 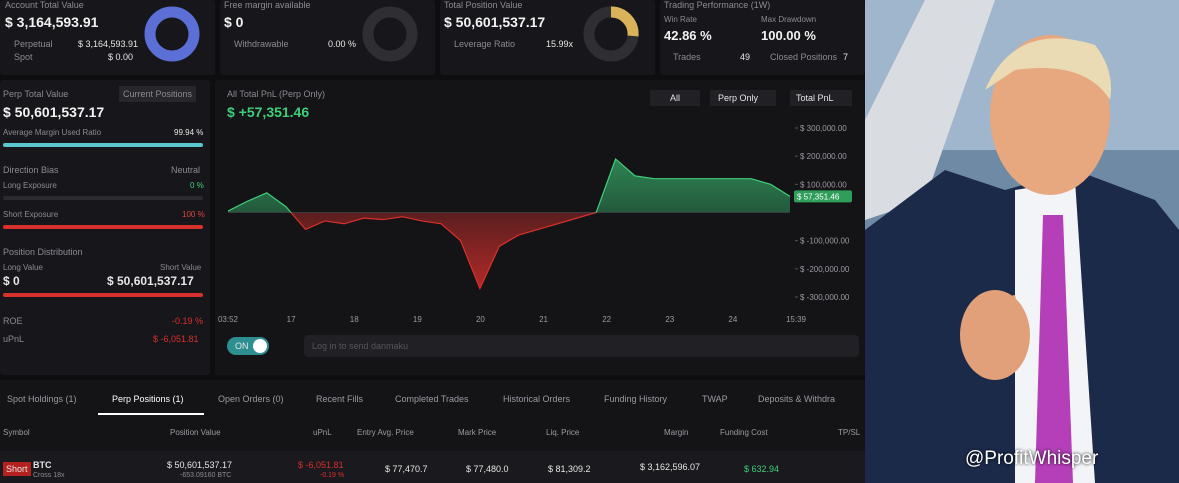 What do you see at coordinates (823, 184) in the screenshot?
I see `y-tick-label: $ 100,000.00` at bounding box center [823, 184].